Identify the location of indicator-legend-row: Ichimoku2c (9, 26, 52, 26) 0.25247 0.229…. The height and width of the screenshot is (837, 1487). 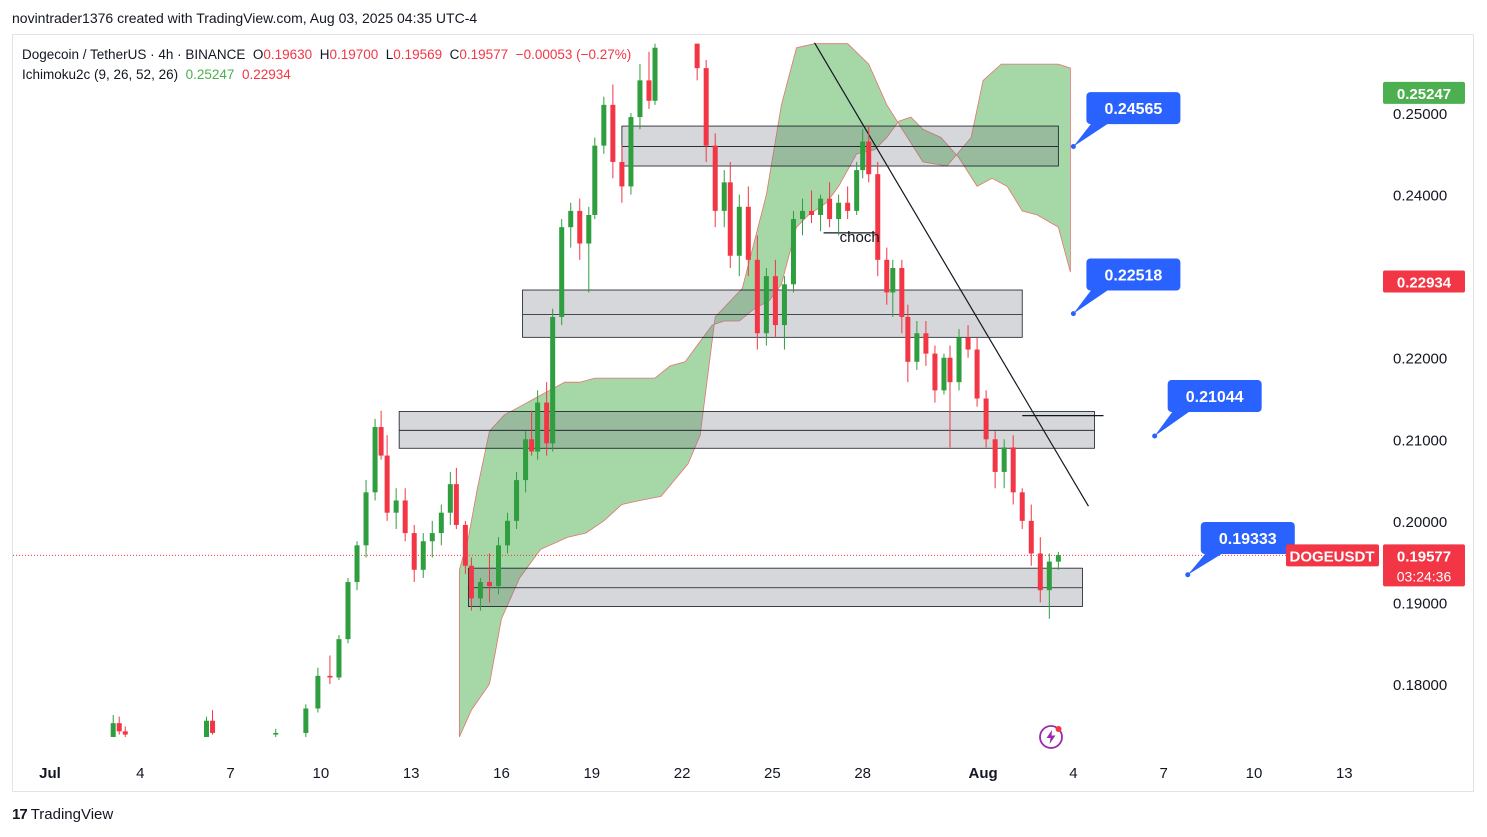
(326, 75).